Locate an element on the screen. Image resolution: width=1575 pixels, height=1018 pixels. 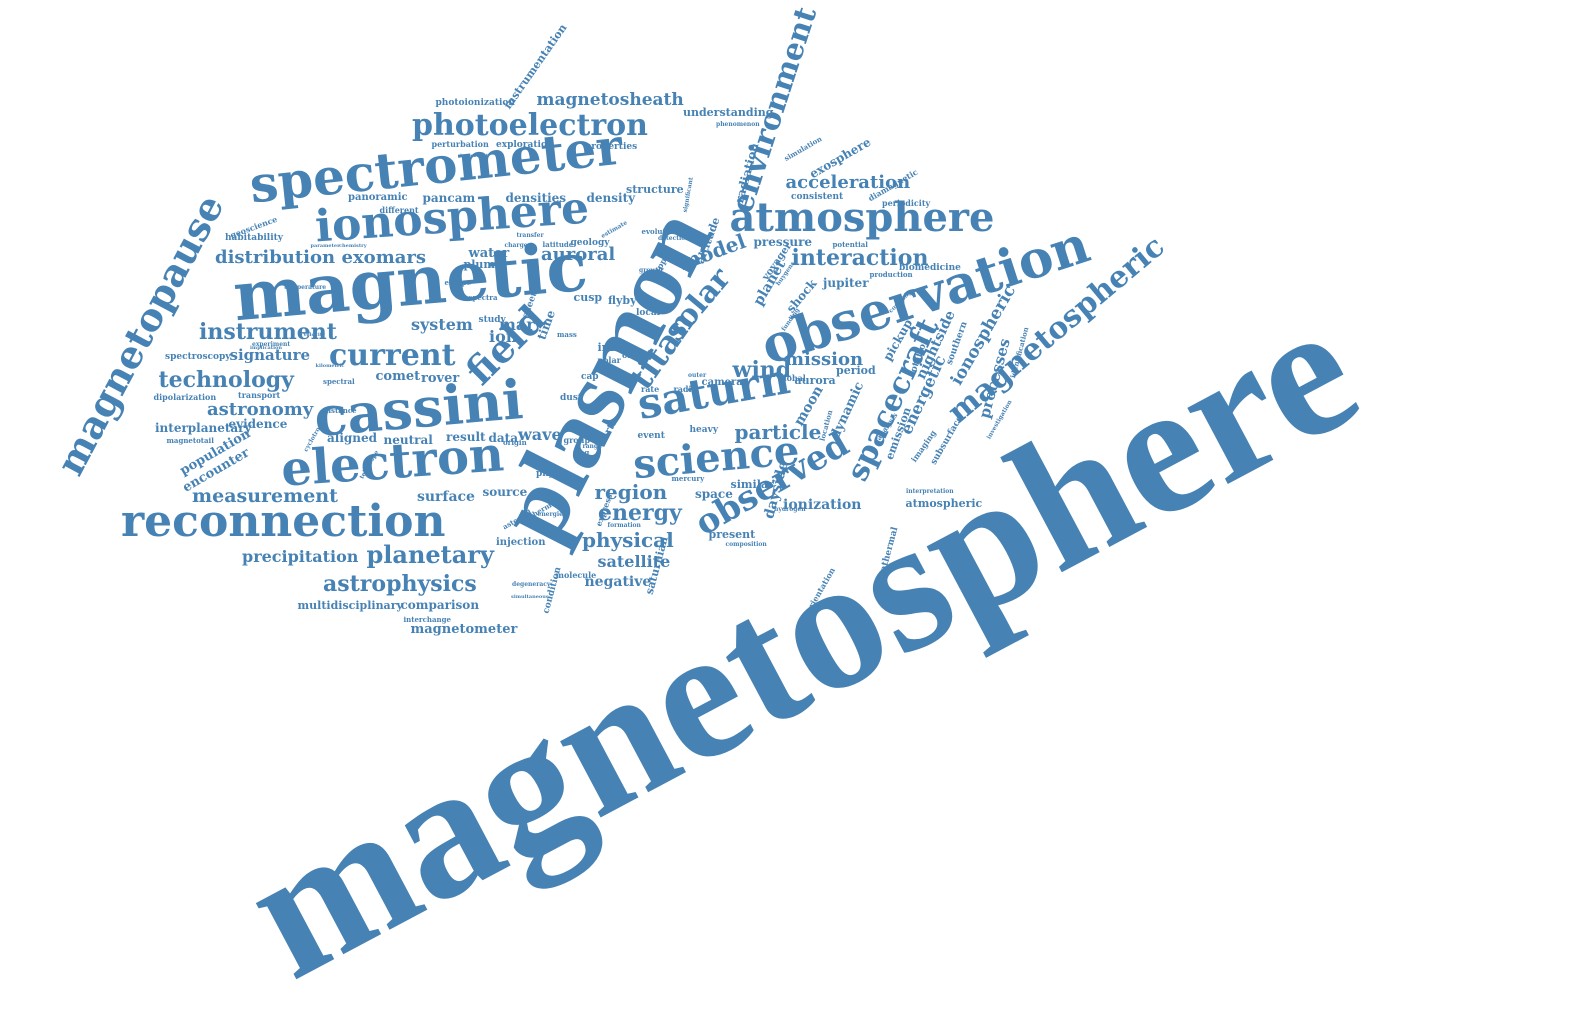
word-photoelectron: photoelectron is located at coordinates (530, 125).